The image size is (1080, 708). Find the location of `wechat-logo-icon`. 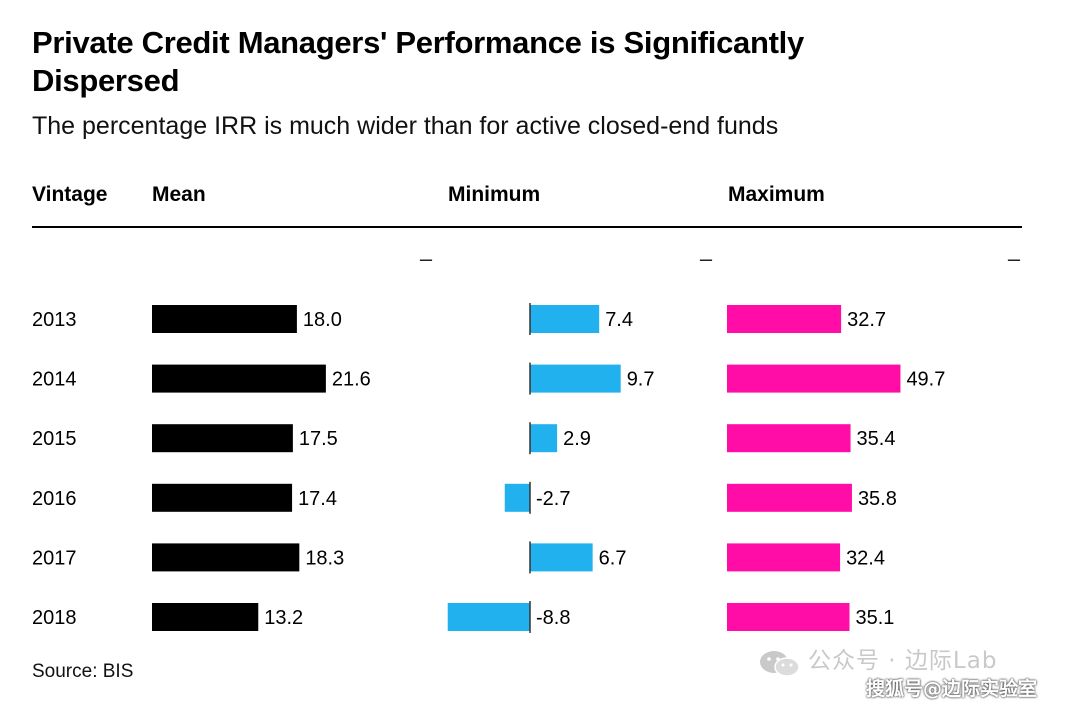

wechat-logo-icon is located at coordinates (780, 664).